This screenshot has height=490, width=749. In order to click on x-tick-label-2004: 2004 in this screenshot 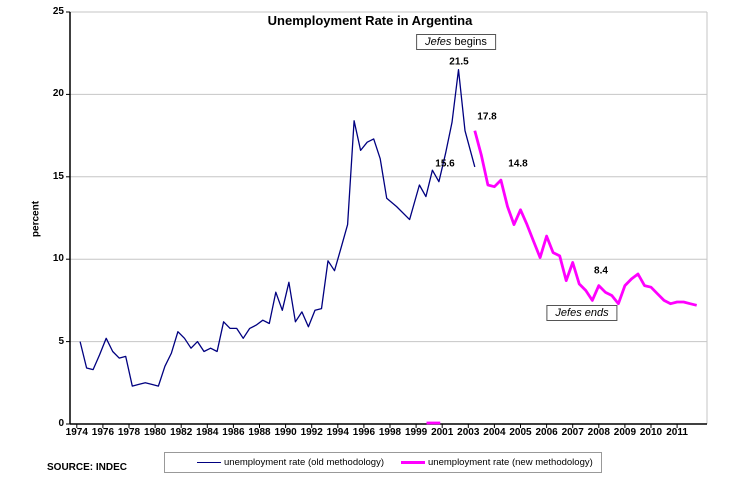, I will do `click(494, 432)`.